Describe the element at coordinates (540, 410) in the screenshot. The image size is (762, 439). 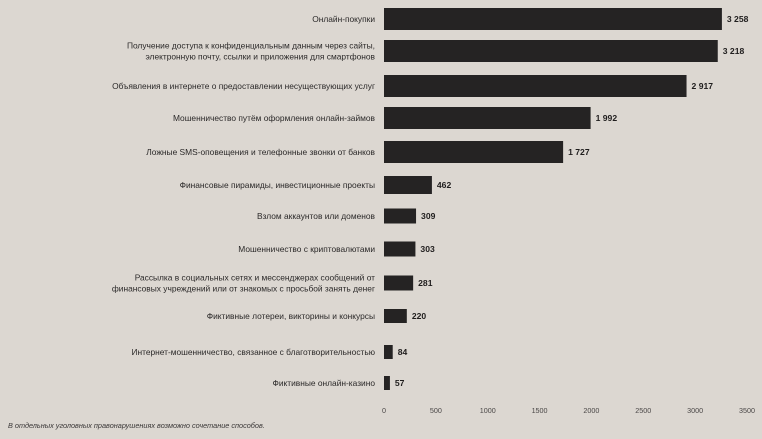
I see `x-tick-label: 1500` at that location.